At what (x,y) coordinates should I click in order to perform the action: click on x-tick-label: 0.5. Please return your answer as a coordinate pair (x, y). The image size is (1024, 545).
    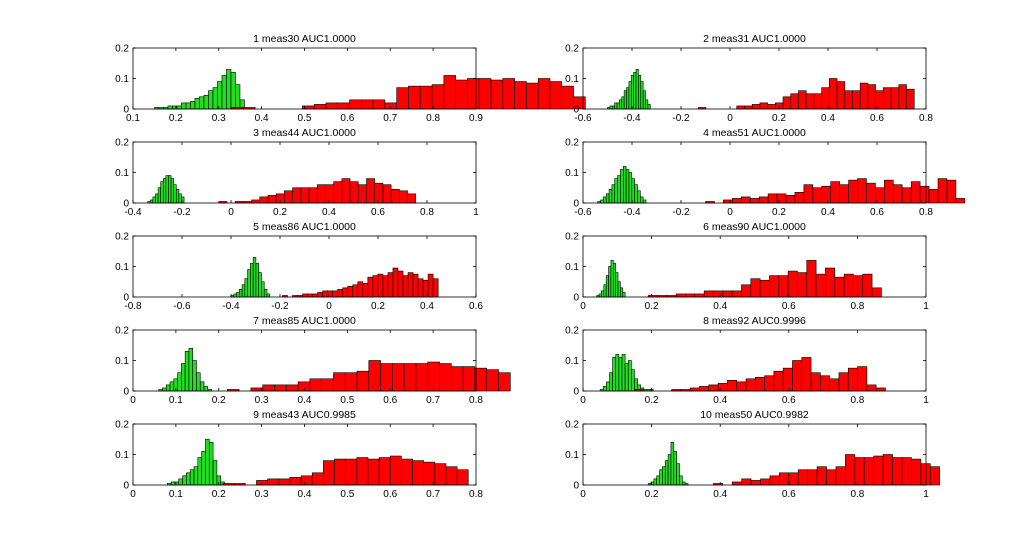
    Looking at the image, I should click on (347, 400).